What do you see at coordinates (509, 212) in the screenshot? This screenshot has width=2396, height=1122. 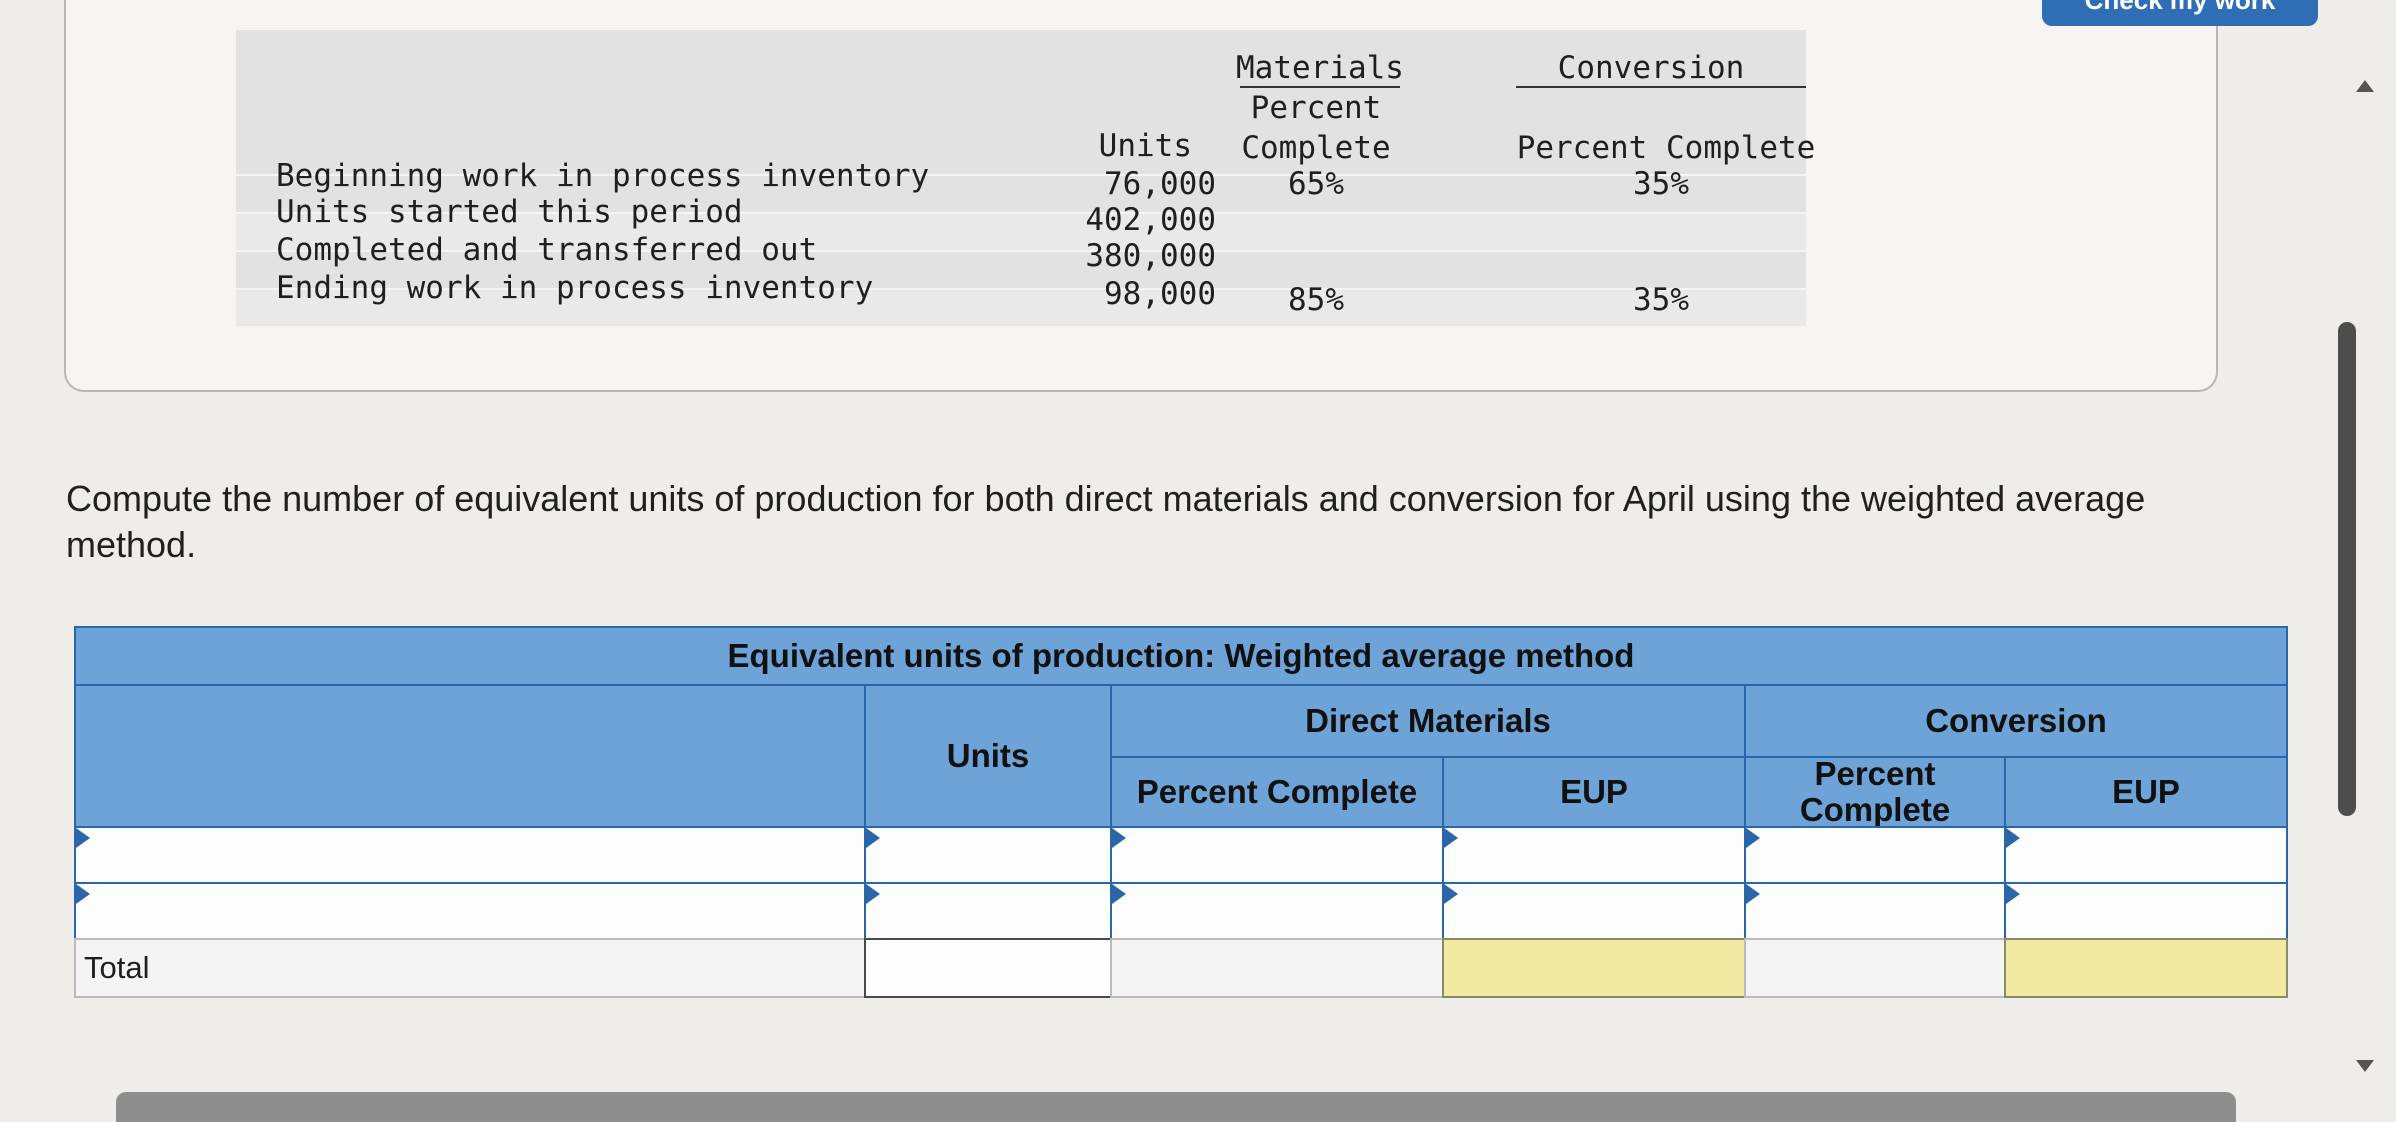 I see `row-label: Units started this period` at bounding box center [509, 212].